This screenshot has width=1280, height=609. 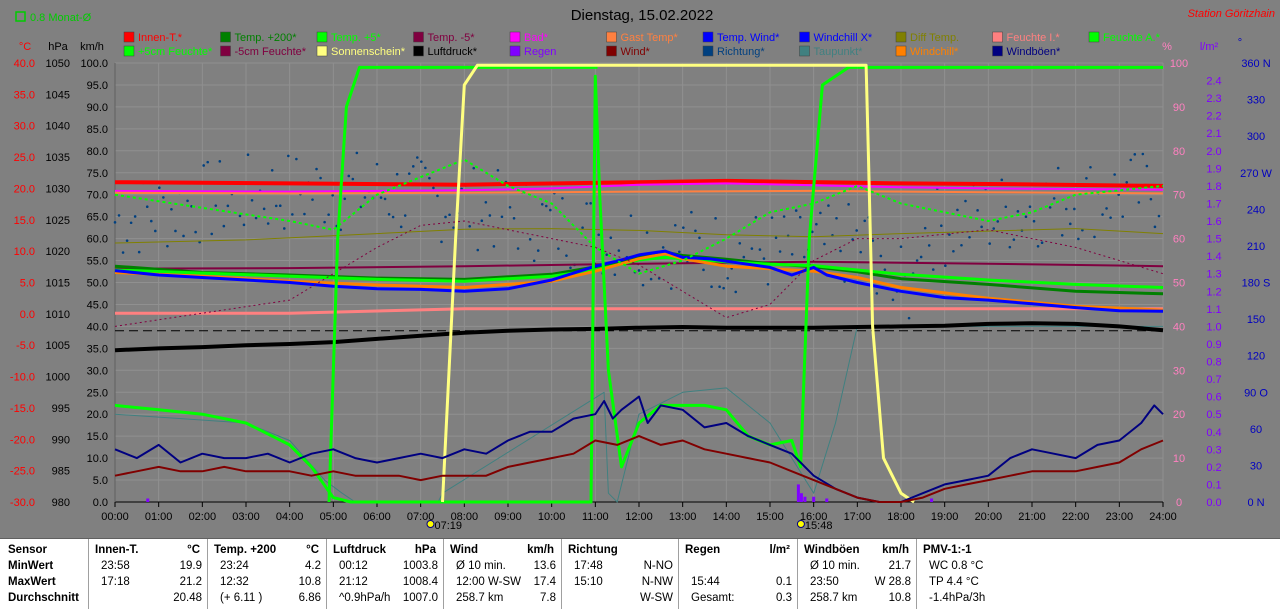 What do you see at coordinates (540, 493) in the screenshot?
I see `rain-bars` at bounding box center [540, 493].